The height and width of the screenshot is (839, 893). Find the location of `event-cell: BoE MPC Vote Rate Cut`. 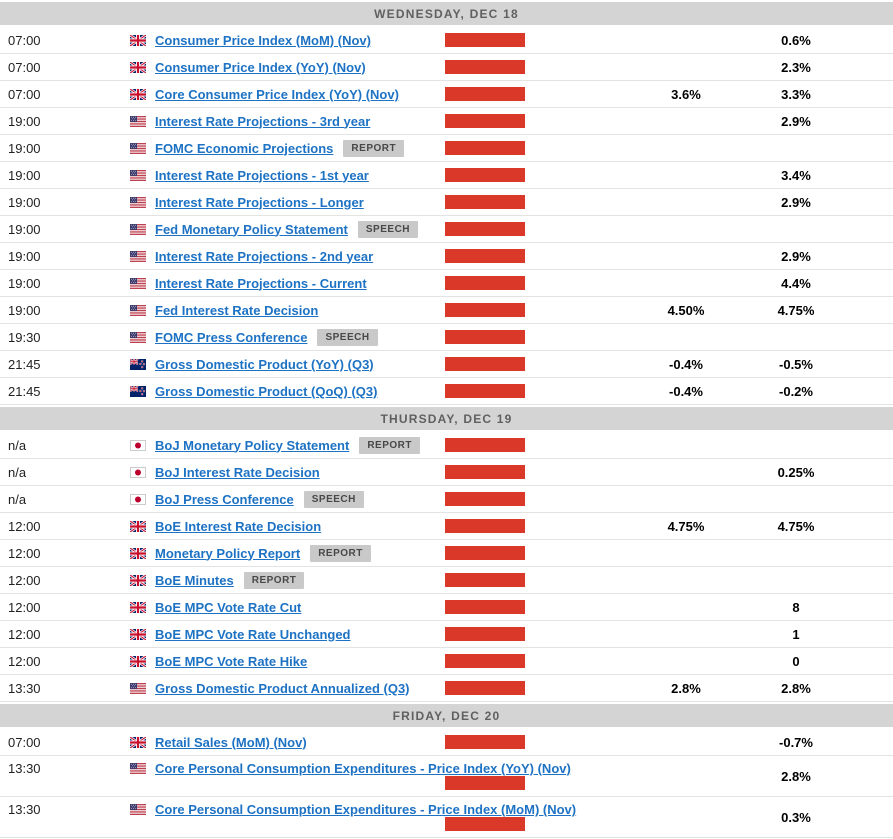

event-cell: BoE MPC Vote Rate Cut is located at coordinates (300, 607).